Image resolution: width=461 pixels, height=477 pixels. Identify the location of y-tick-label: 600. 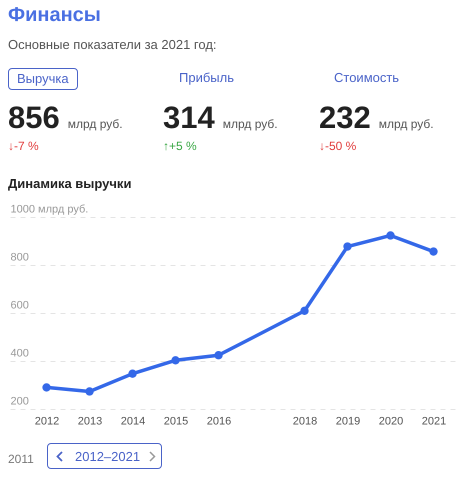
(19, 306).